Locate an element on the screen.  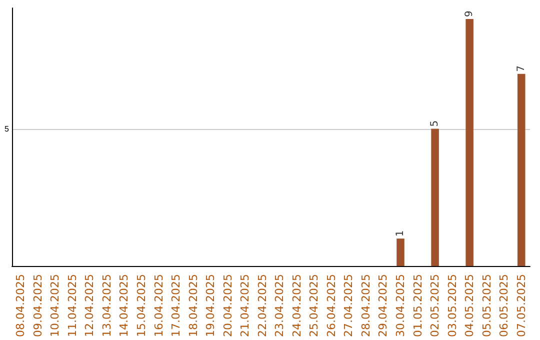
x-tick-label: 11.04.2025 is located at coordinates (72, 306).